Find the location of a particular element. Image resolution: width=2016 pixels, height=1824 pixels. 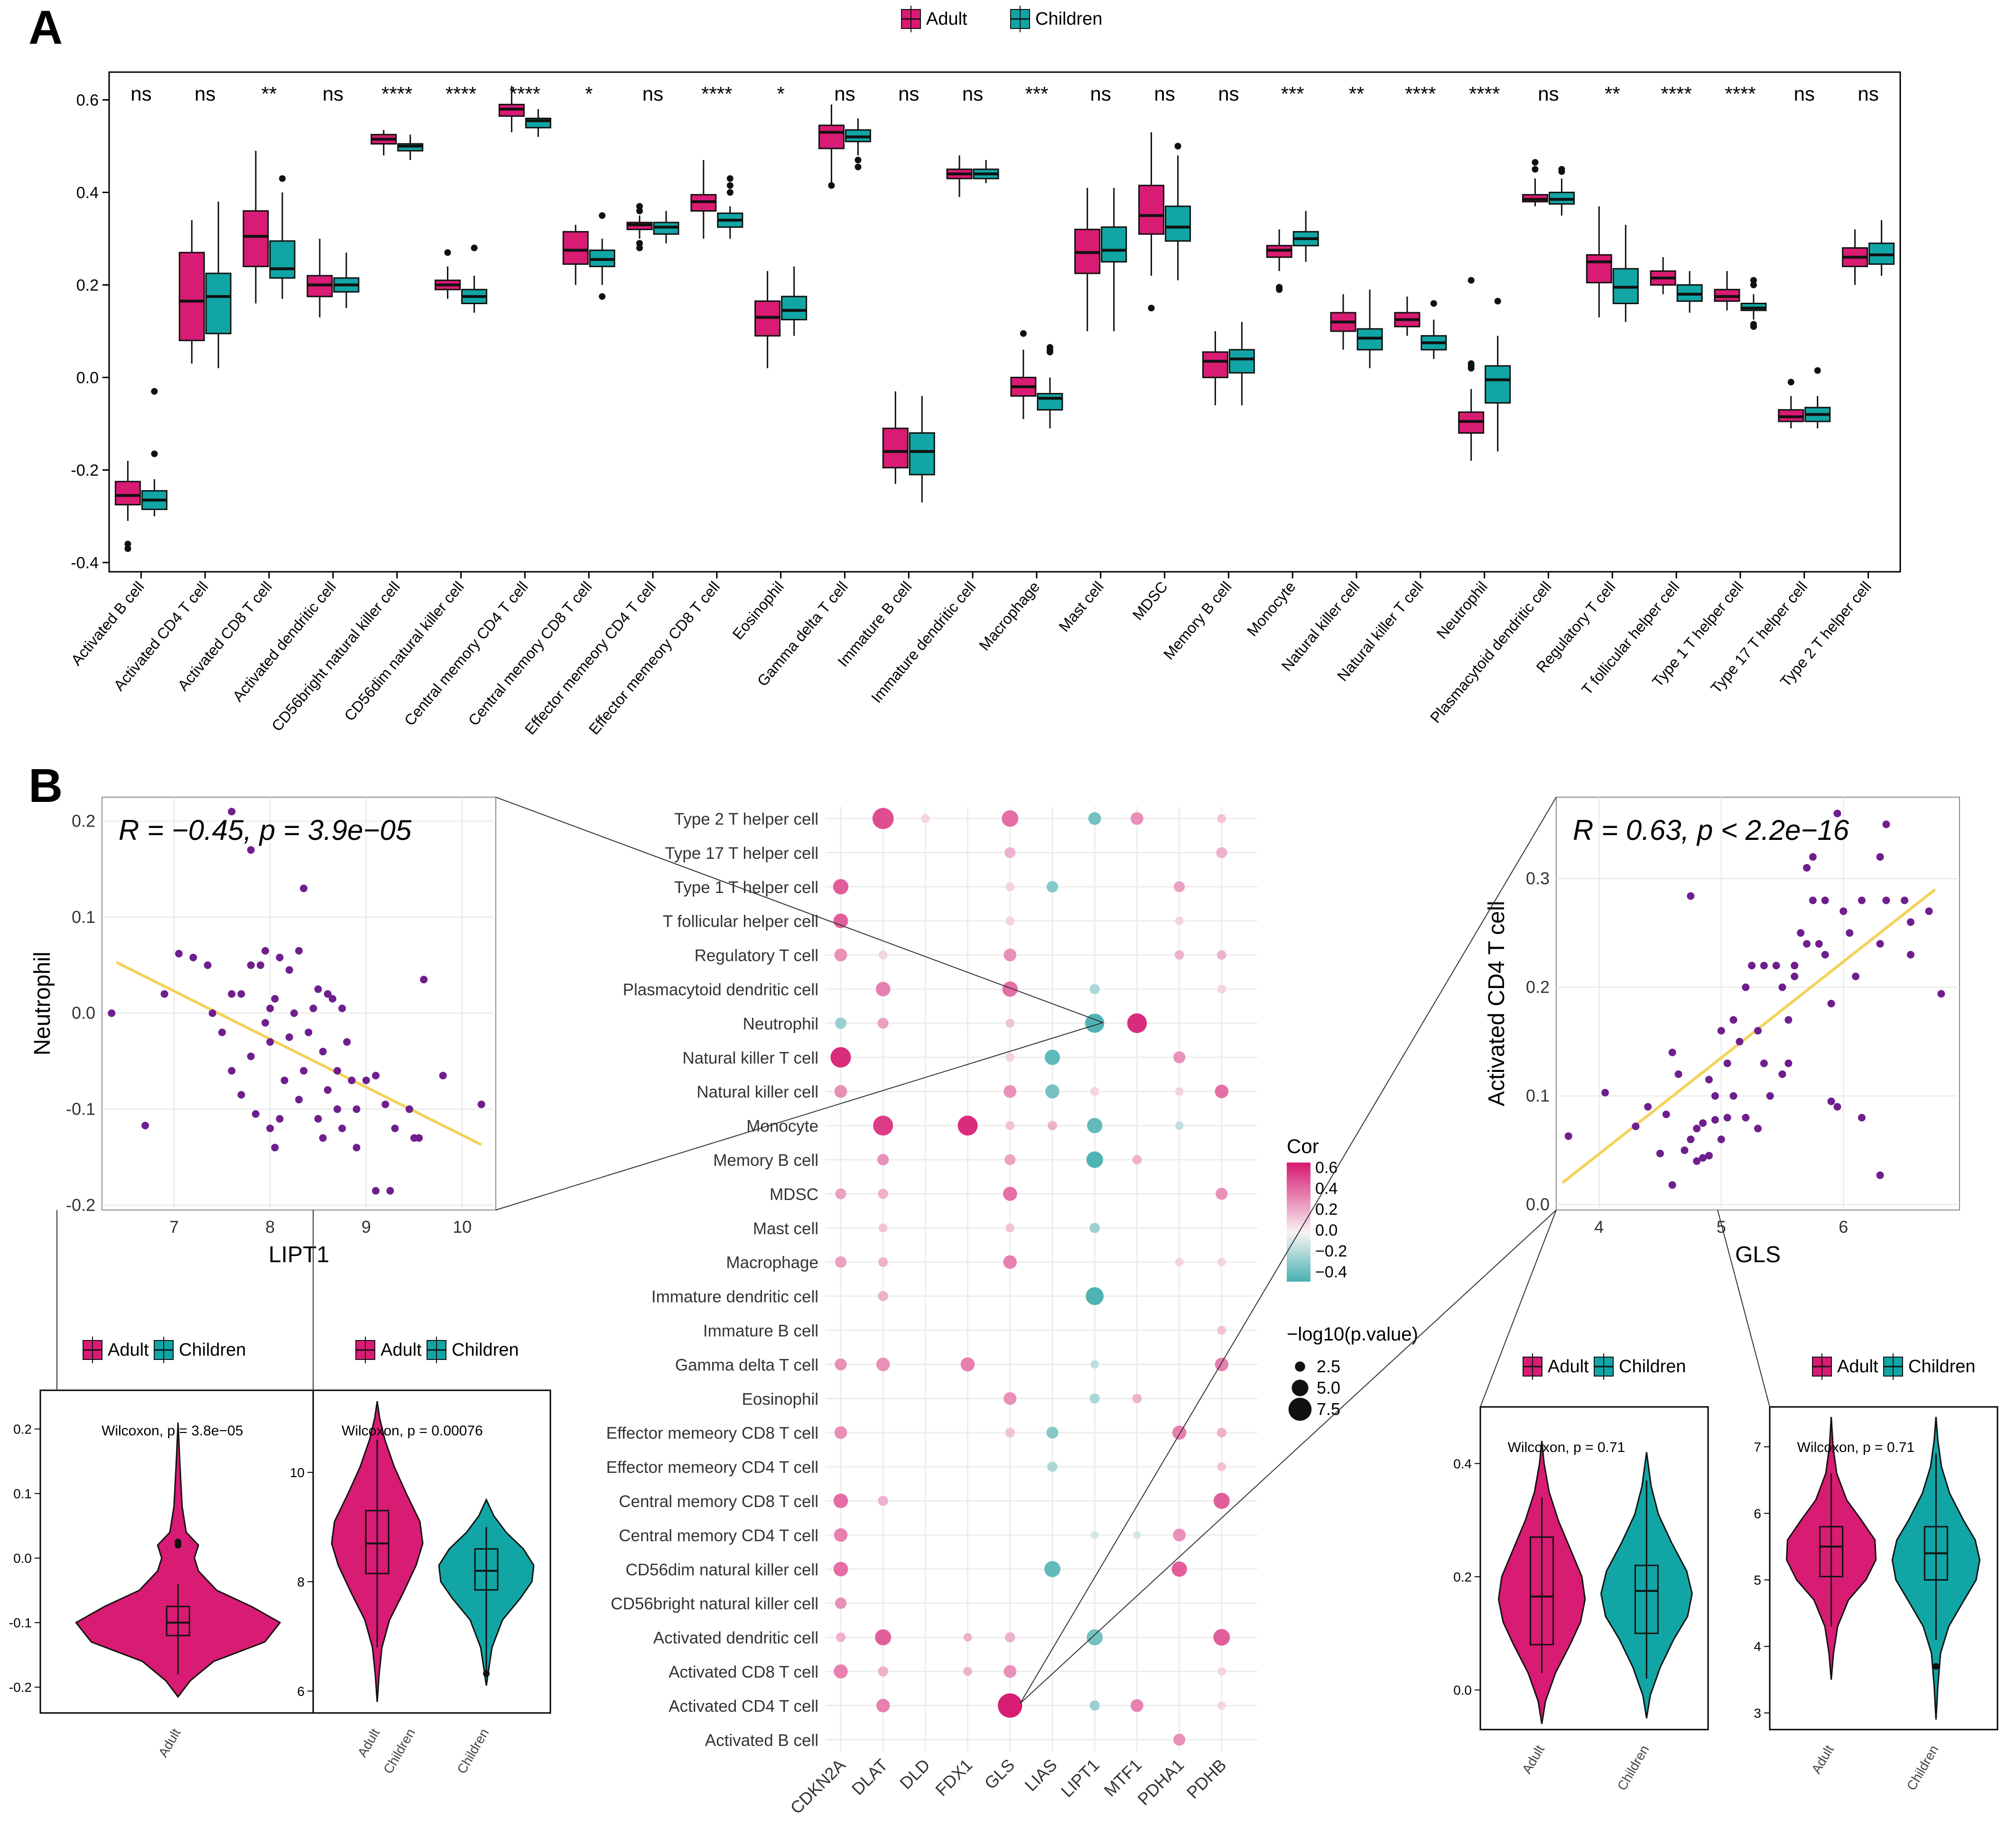

row-label: Type 2 T helper cell is located at coordinates (746, 819).